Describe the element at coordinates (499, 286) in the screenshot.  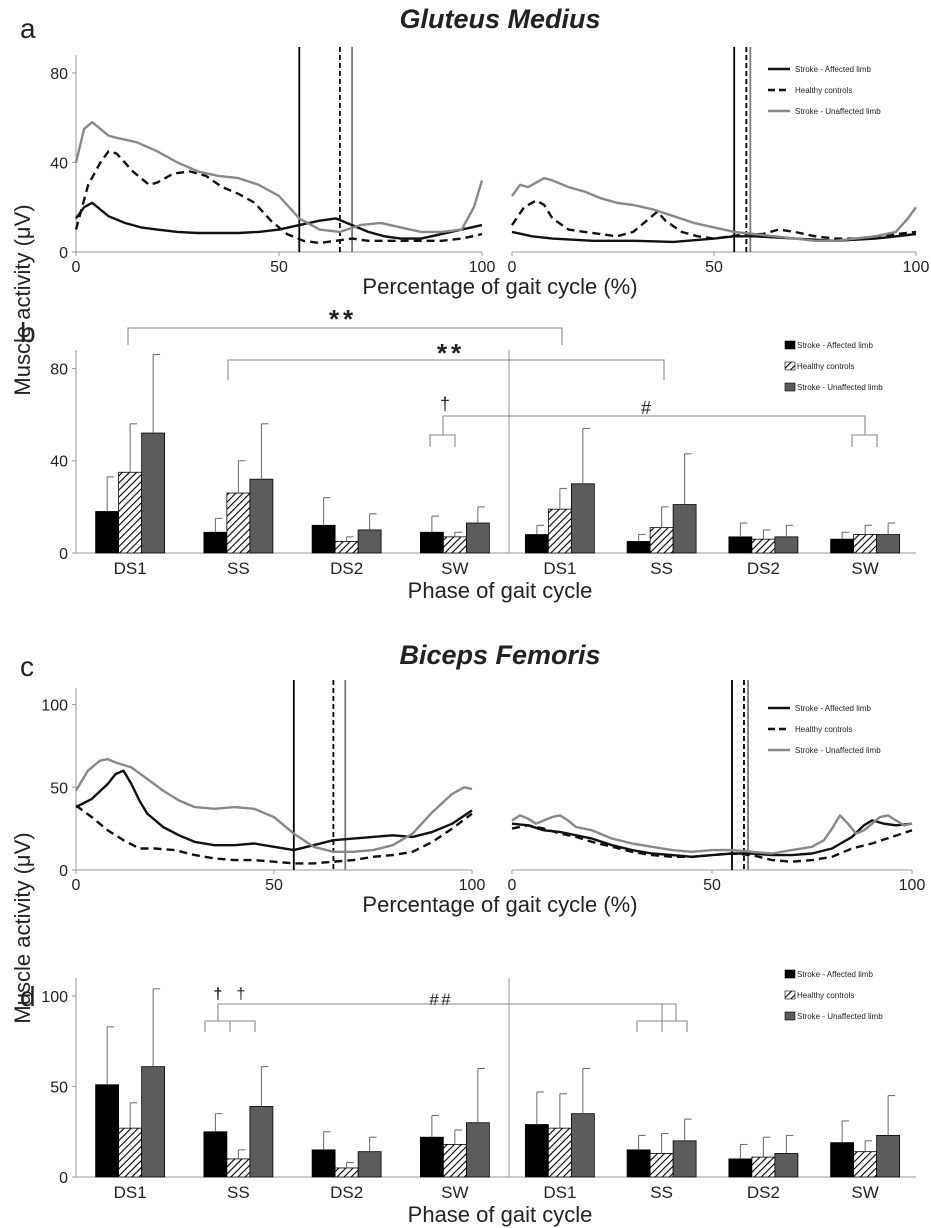
I see `x-axis-label-a: Percentage of gait cycle (%)` at that location.